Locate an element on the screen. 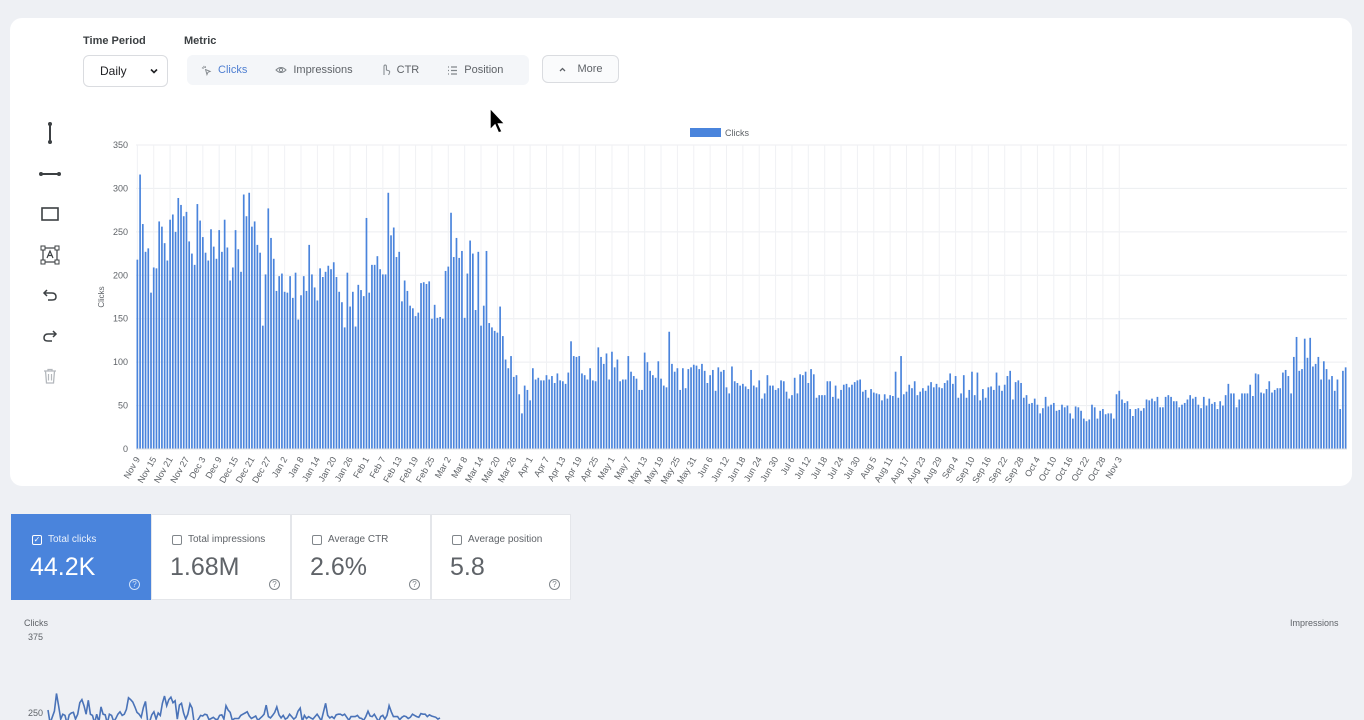 This screenshot has height=720, width=1364. metric-position-button: Position is located at coordinates (475, 70).